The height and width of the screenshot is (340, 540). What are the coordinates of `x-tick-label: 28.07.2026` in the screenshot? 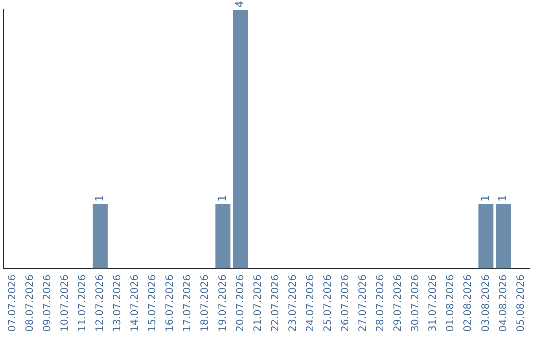 It's located at (381, 303).